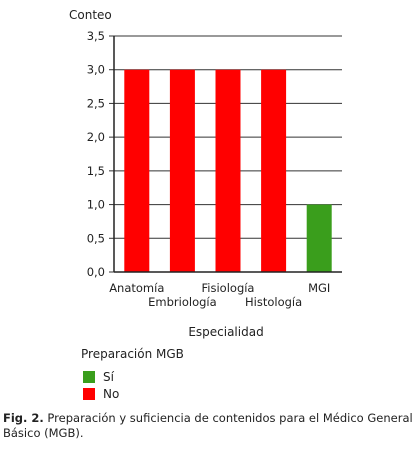 The image size is (420, 454). What do you see at coordinates (96, 70) in the screenshot?
I see `y-tick-label: 3,0` at bounding box center [96, 70].